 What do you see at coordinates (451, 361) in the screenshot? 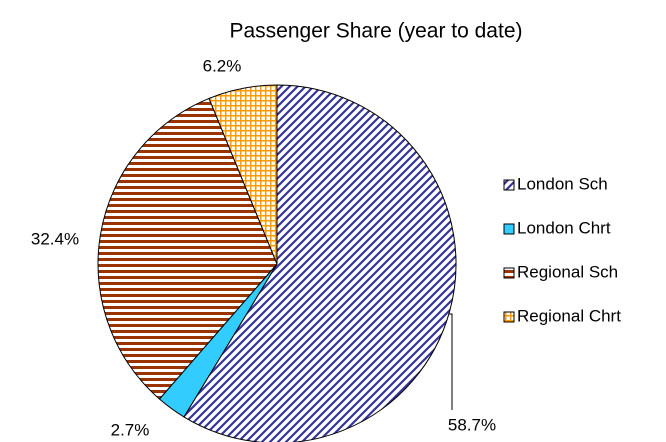
I see `leader-line` at bounding box center [451, 361].